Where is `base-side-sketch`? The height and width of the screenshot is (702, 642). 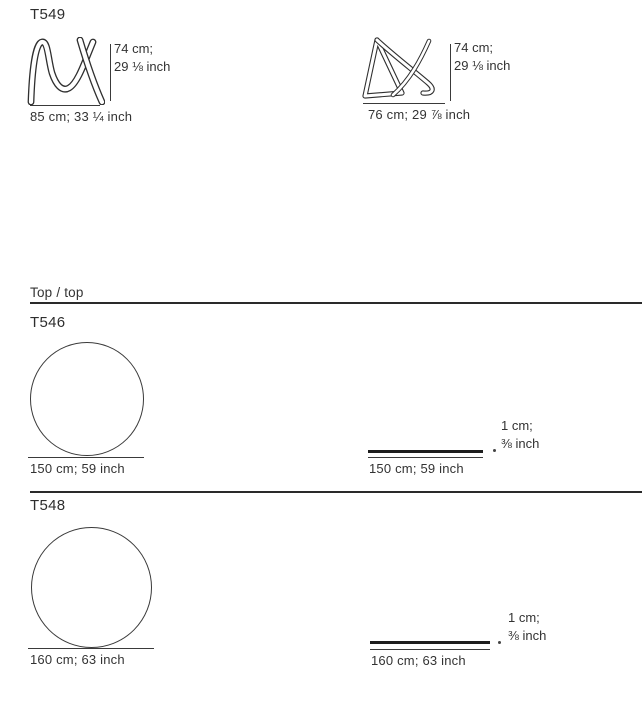 base-side-sketch is located at coordinates (398, 68).